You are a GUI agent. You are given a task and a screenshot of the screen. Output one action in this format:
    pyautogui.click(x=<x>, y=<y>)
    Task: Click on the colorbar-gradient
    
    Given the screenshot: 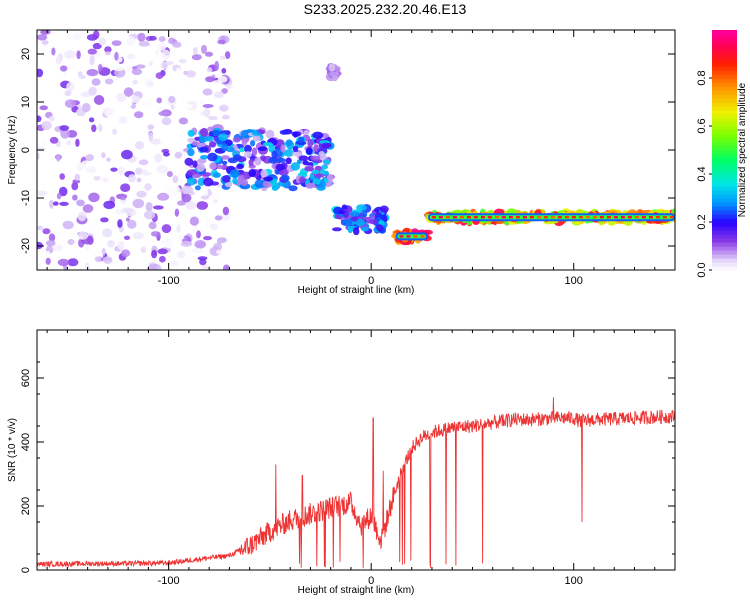 What is the action you would take?
    pyautogui.click(x=724, y=150)
    